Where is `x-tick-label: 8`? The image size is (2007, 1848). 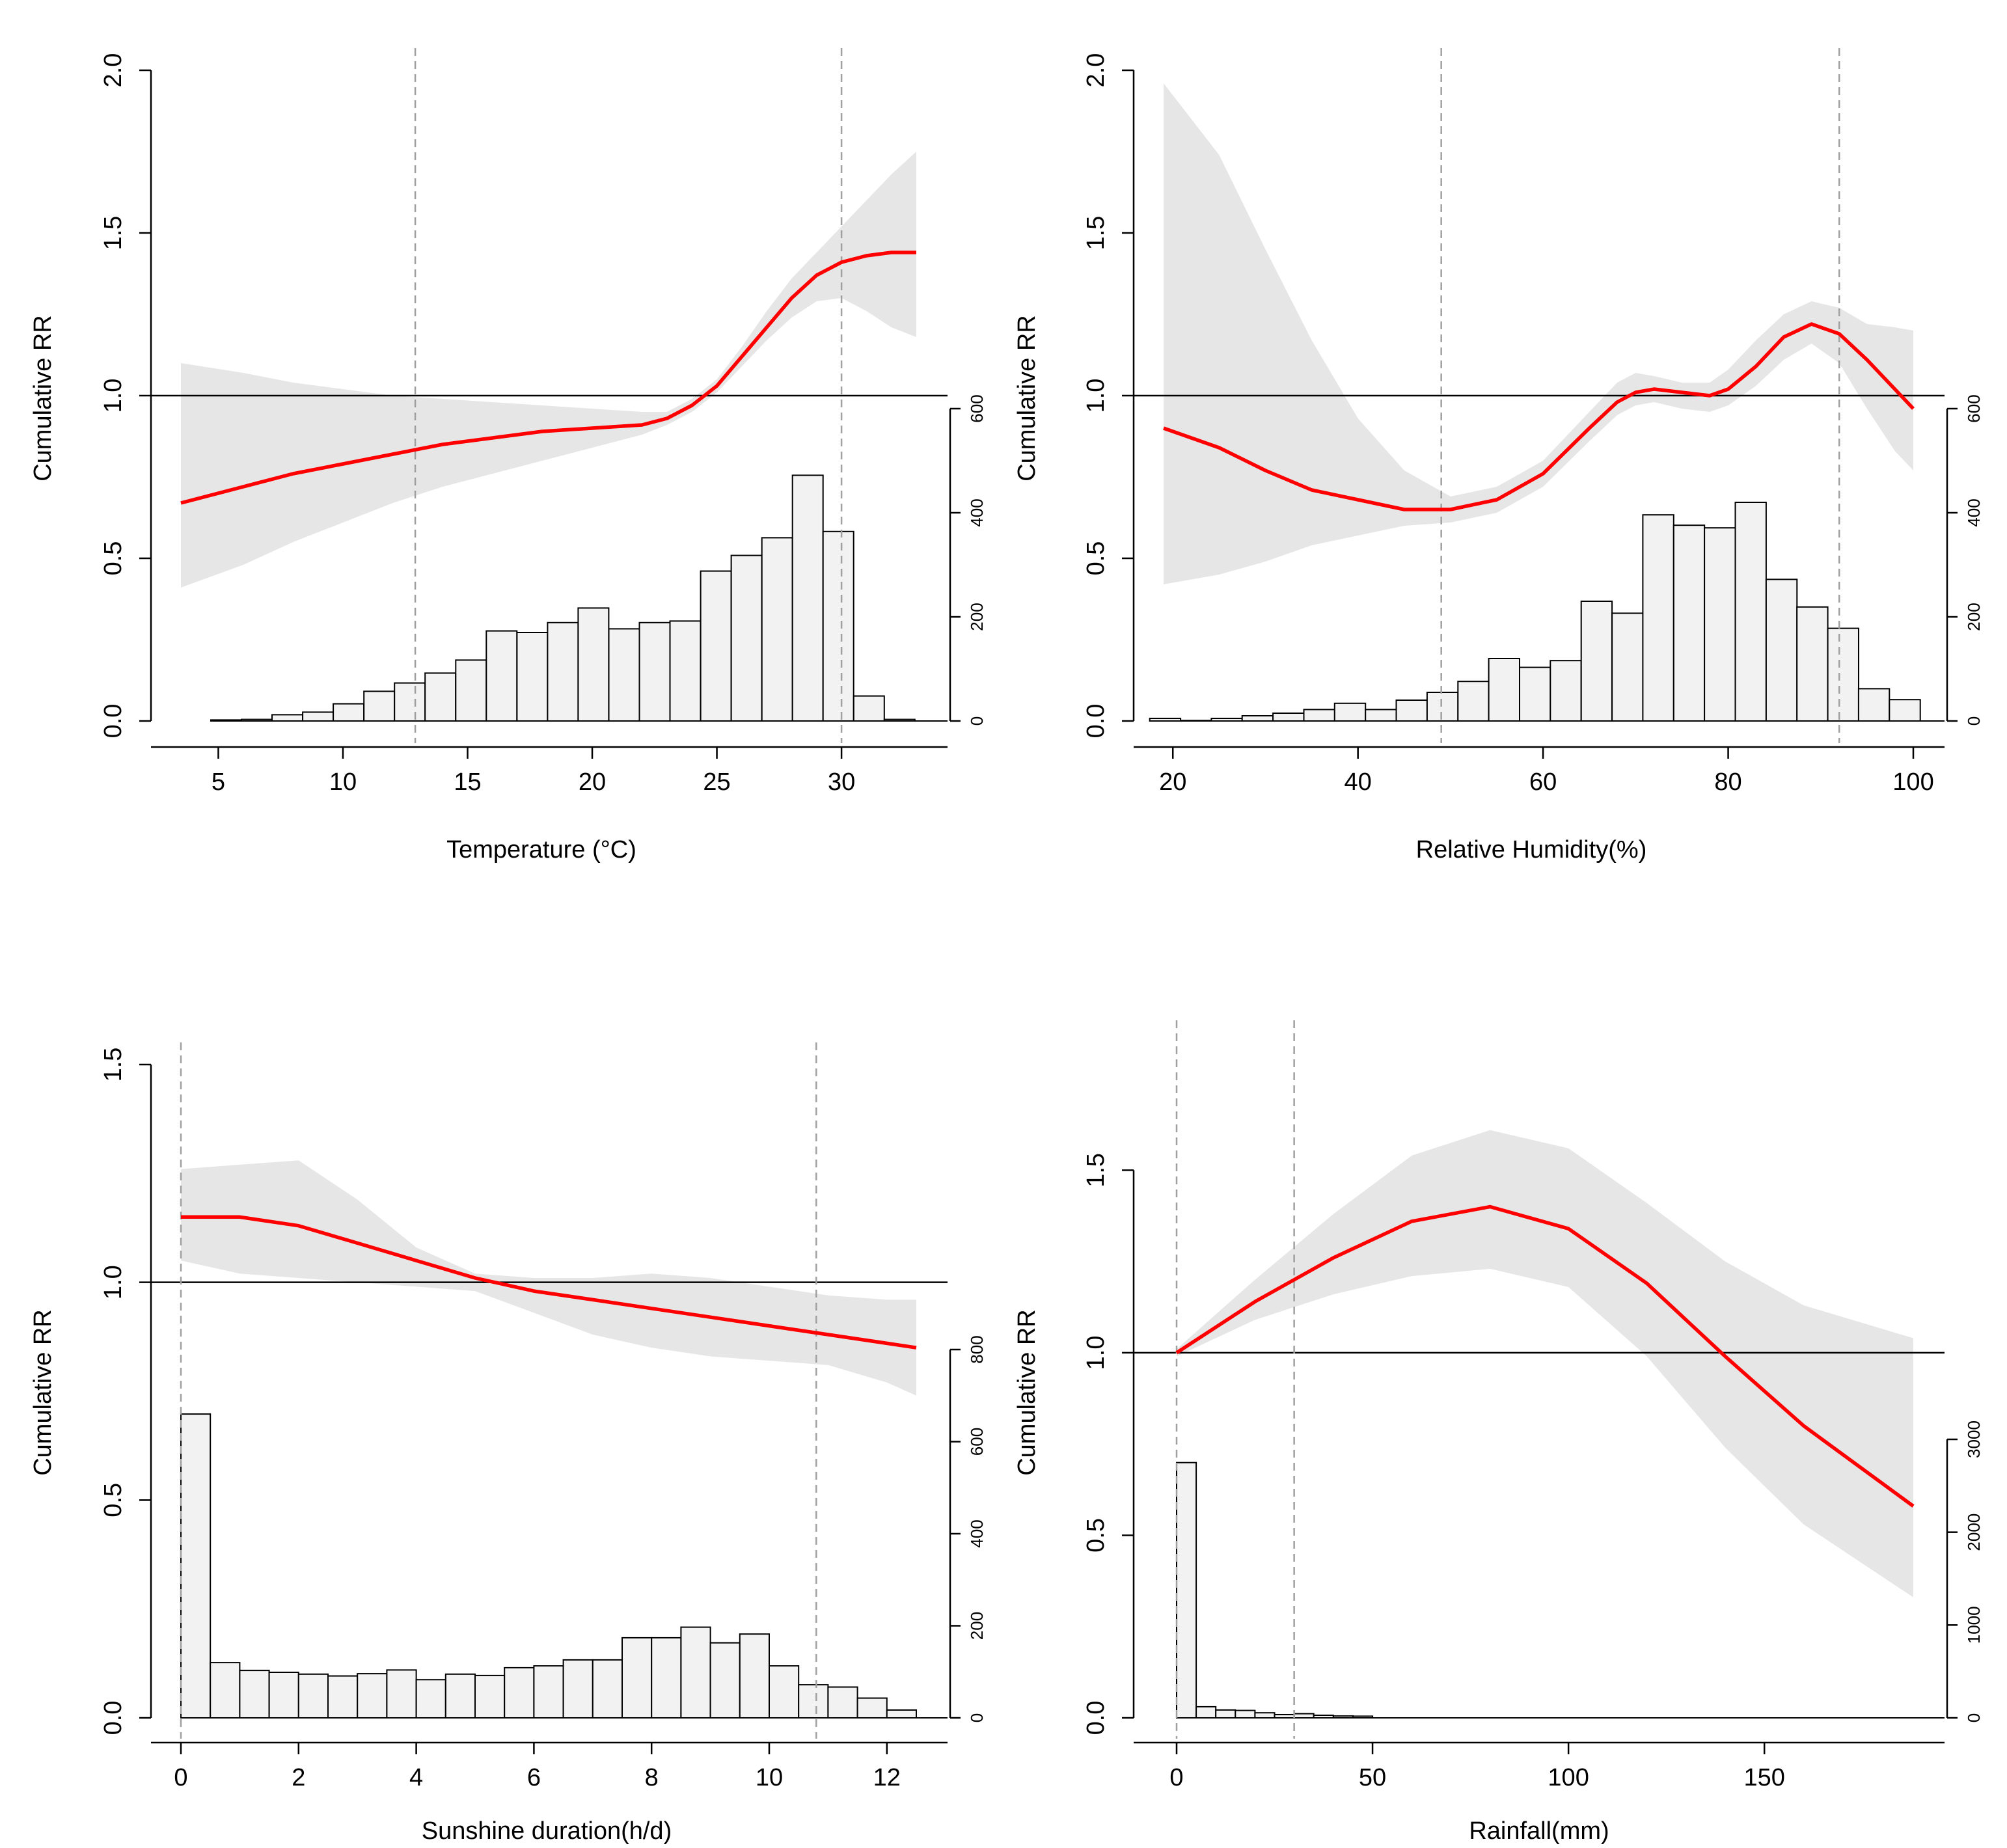
x-tick-label: 8 is located at coordinates (652, 1777).